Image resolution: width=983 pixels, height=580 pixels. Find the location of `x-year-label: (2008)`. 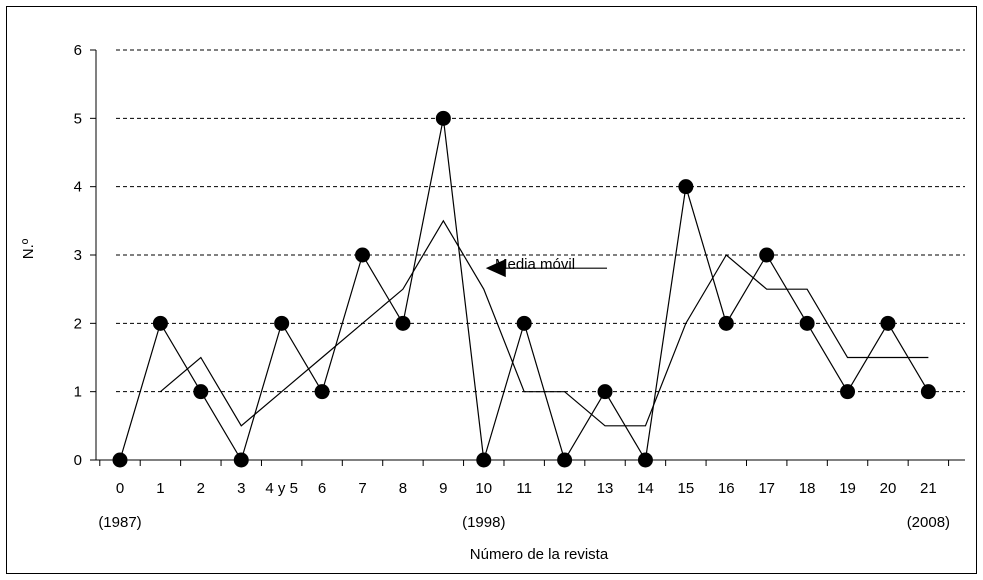

x-year-label: (2008) is located at coordinates (928, 522).